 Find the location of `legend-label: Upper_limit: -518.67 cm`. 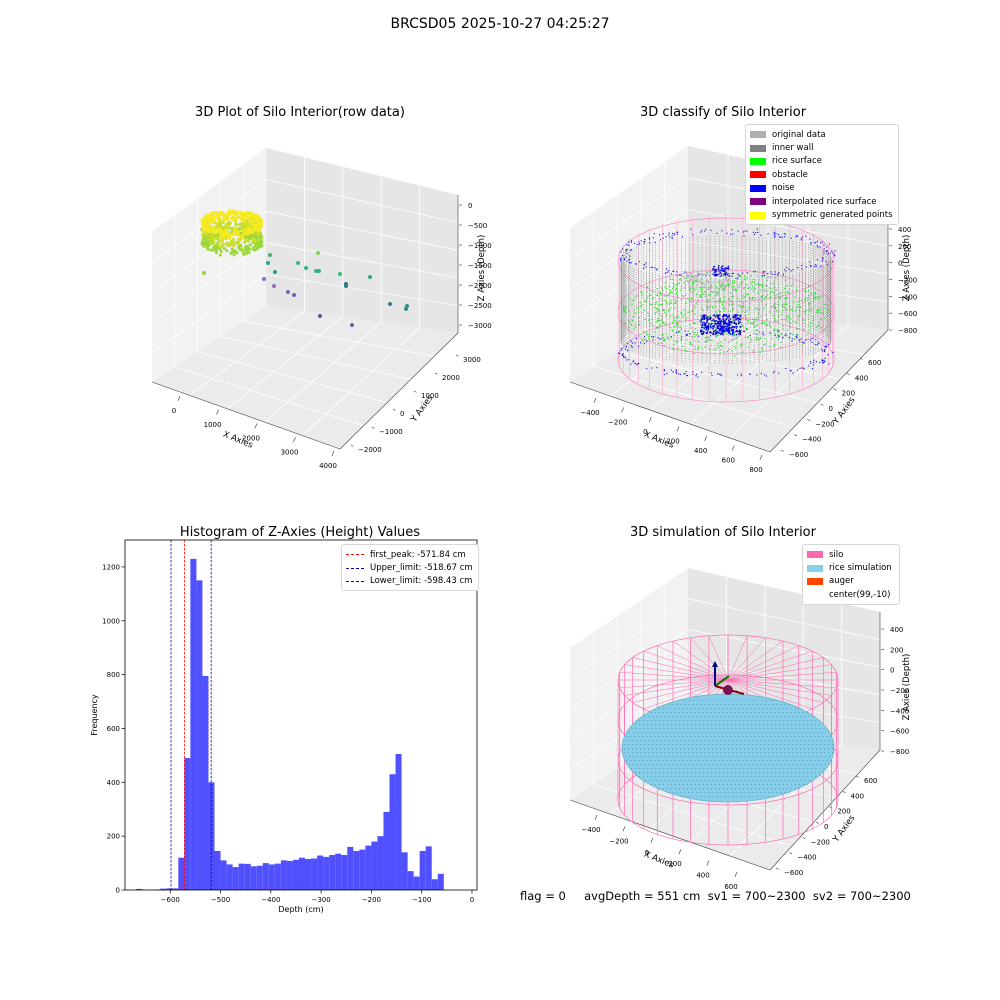

legend-label: Upper_limit: -518.67 cm is located at coordinates (421, 568).